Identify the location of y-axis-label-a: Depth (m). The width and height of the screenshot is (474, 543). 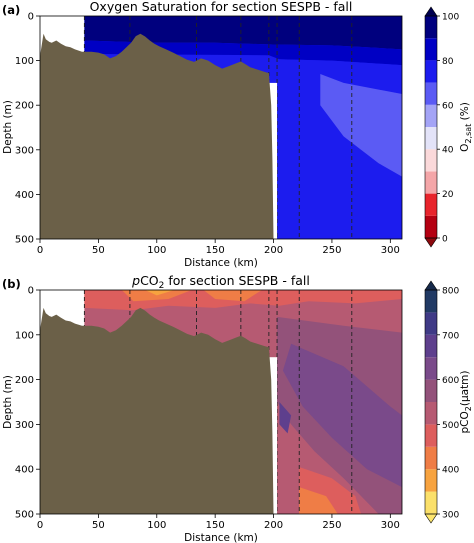
(8, 127).